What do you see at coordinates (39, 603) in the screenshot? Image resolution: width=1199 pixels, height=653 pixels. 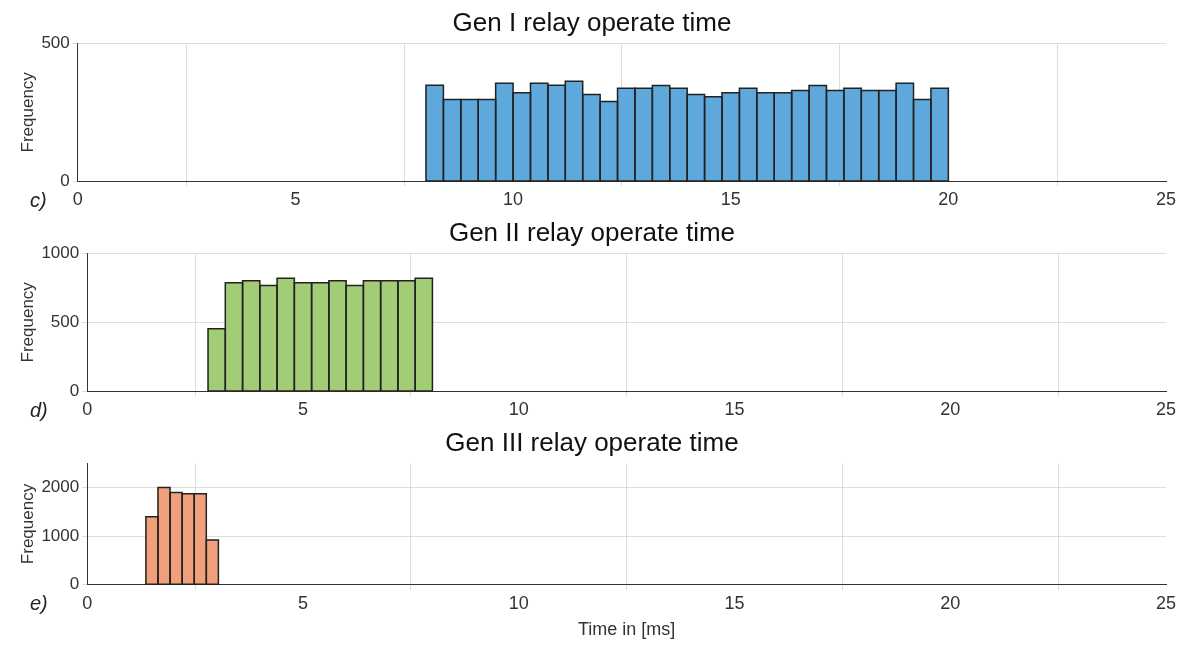 I see `text: e)` at bounding box center [39, 603].